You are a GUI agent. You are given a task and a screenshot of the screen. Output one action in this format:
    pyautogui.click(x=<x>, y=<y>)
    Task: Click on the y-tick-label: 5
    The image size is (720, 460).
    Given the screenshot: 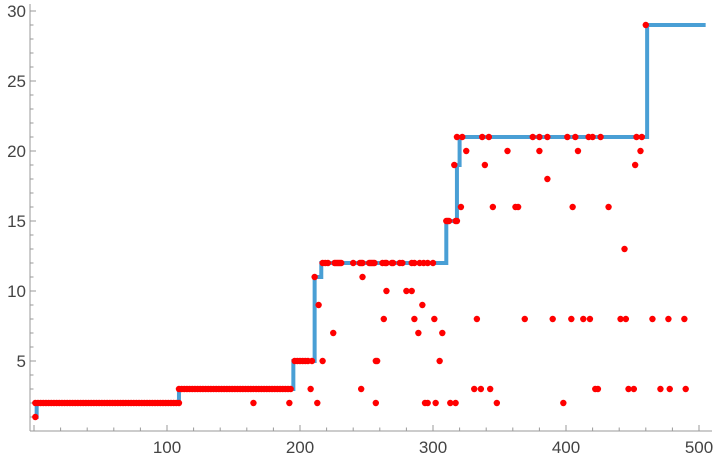 What is the action you would take?
    pyautogui.click(x=21, y=361)
    